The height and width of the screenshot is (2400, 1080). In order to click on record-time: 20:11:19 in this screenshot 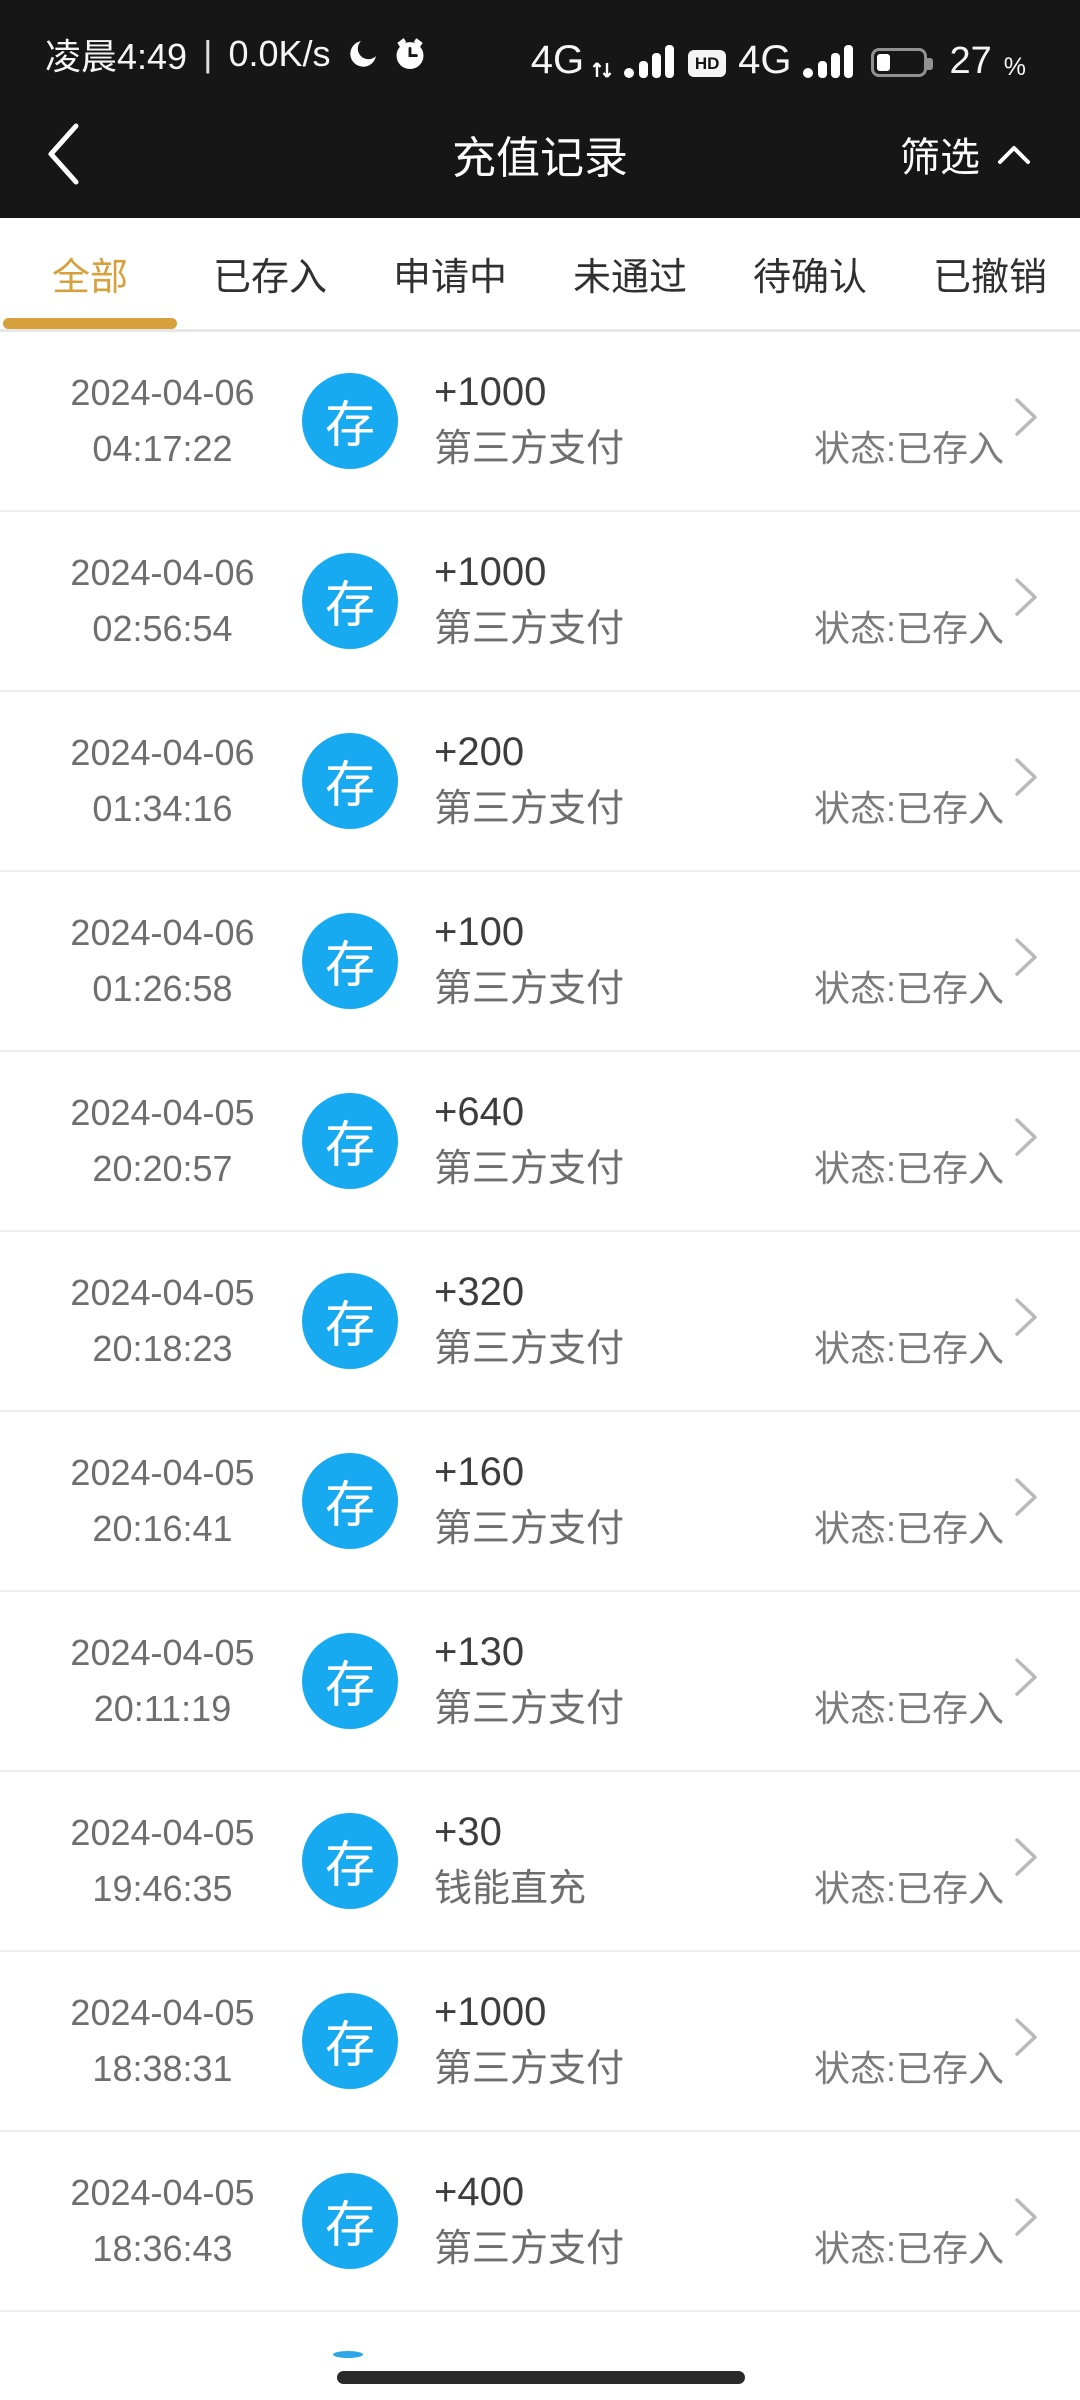, I will do `click(162, 1708)`.